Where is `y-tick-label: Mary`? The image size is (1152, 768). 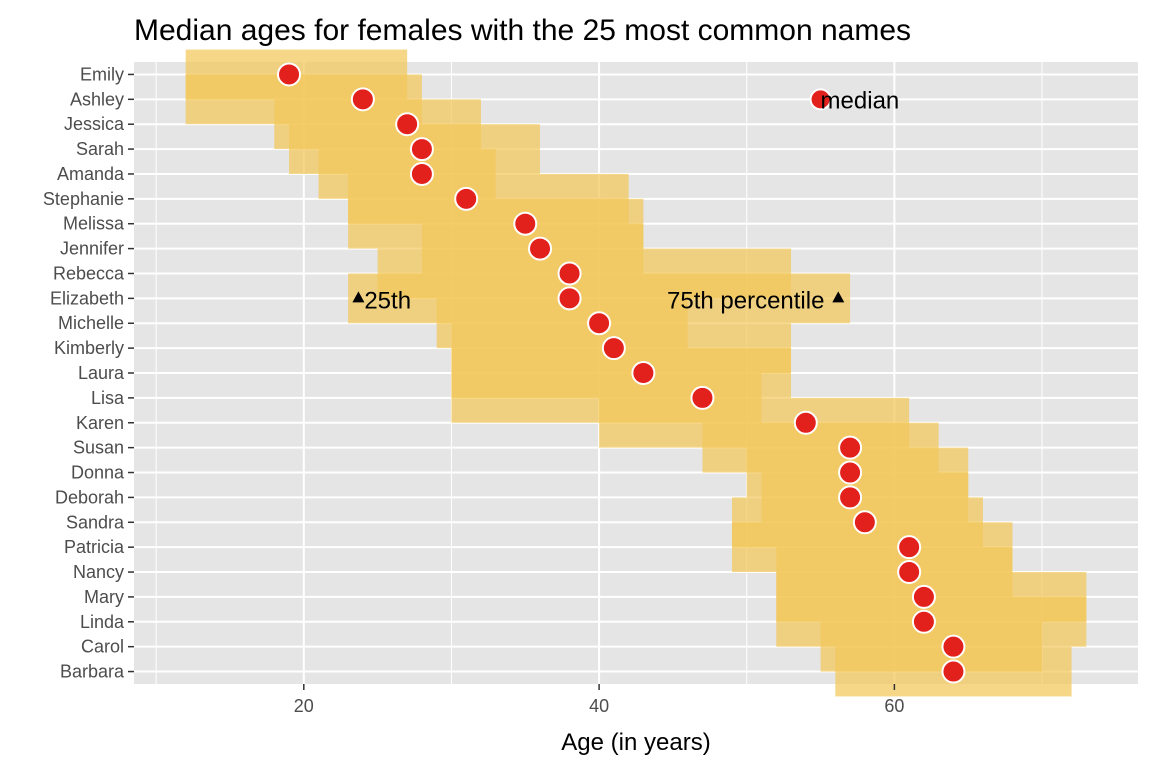 y-tick-label: Mary is located at coordinates (104, 597).